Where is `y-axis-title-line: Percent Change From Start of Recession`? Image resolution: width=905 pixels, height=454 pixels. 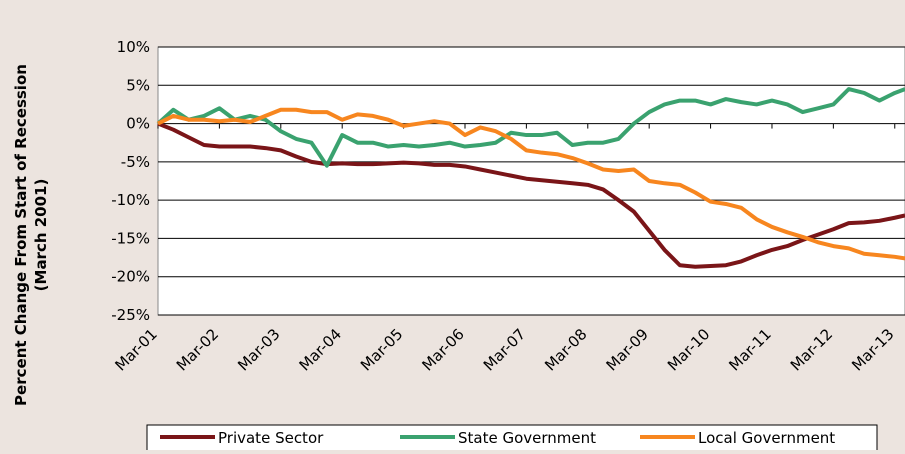
y-axis-title-line: Percent Change From Start of Recession is located at coordinates (21, 235).